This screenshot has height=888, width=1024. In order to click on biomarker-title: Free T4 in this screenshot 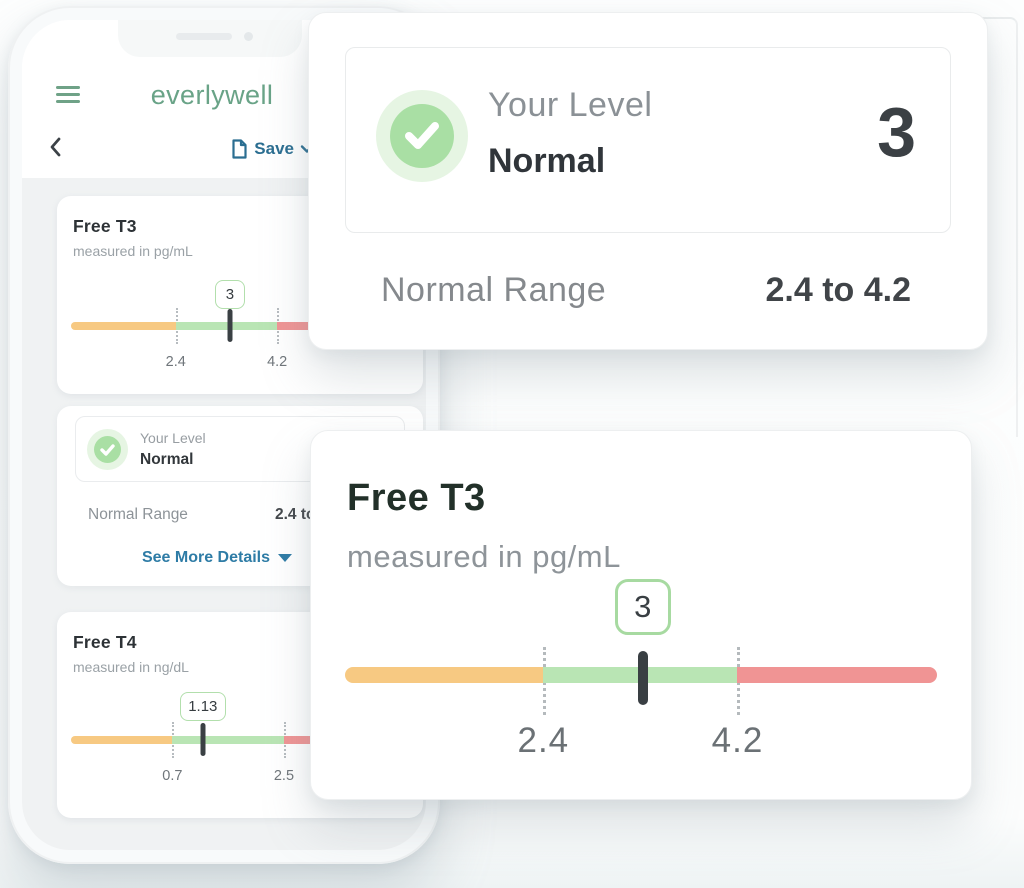, I will do `click(105, 642)`.